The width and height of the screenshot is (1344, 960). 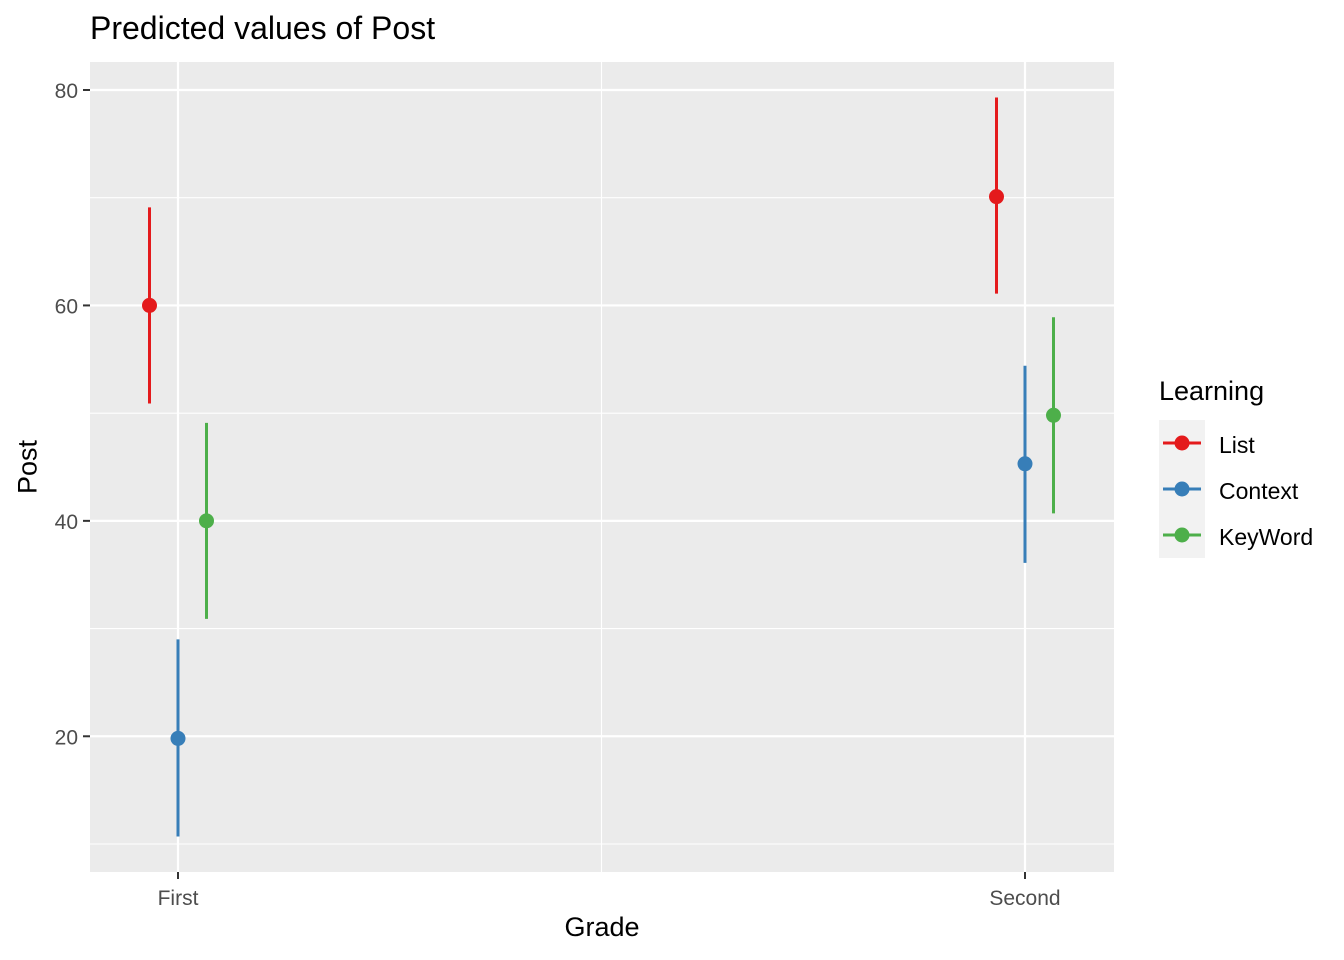 What do you see at coordinates (178, 898) in the screenshot?
I see `x-tick-label: First` at bounding box center [178, 898].